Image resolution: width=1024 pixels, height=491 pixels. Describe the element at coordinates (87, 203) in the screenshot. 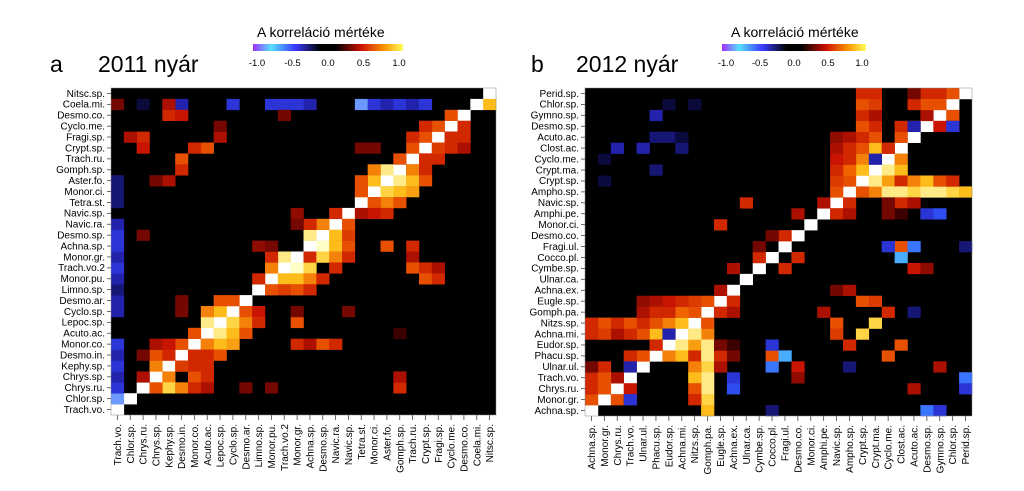

I see `panel-a-y-tick-label: Tetra.st.` at that location.